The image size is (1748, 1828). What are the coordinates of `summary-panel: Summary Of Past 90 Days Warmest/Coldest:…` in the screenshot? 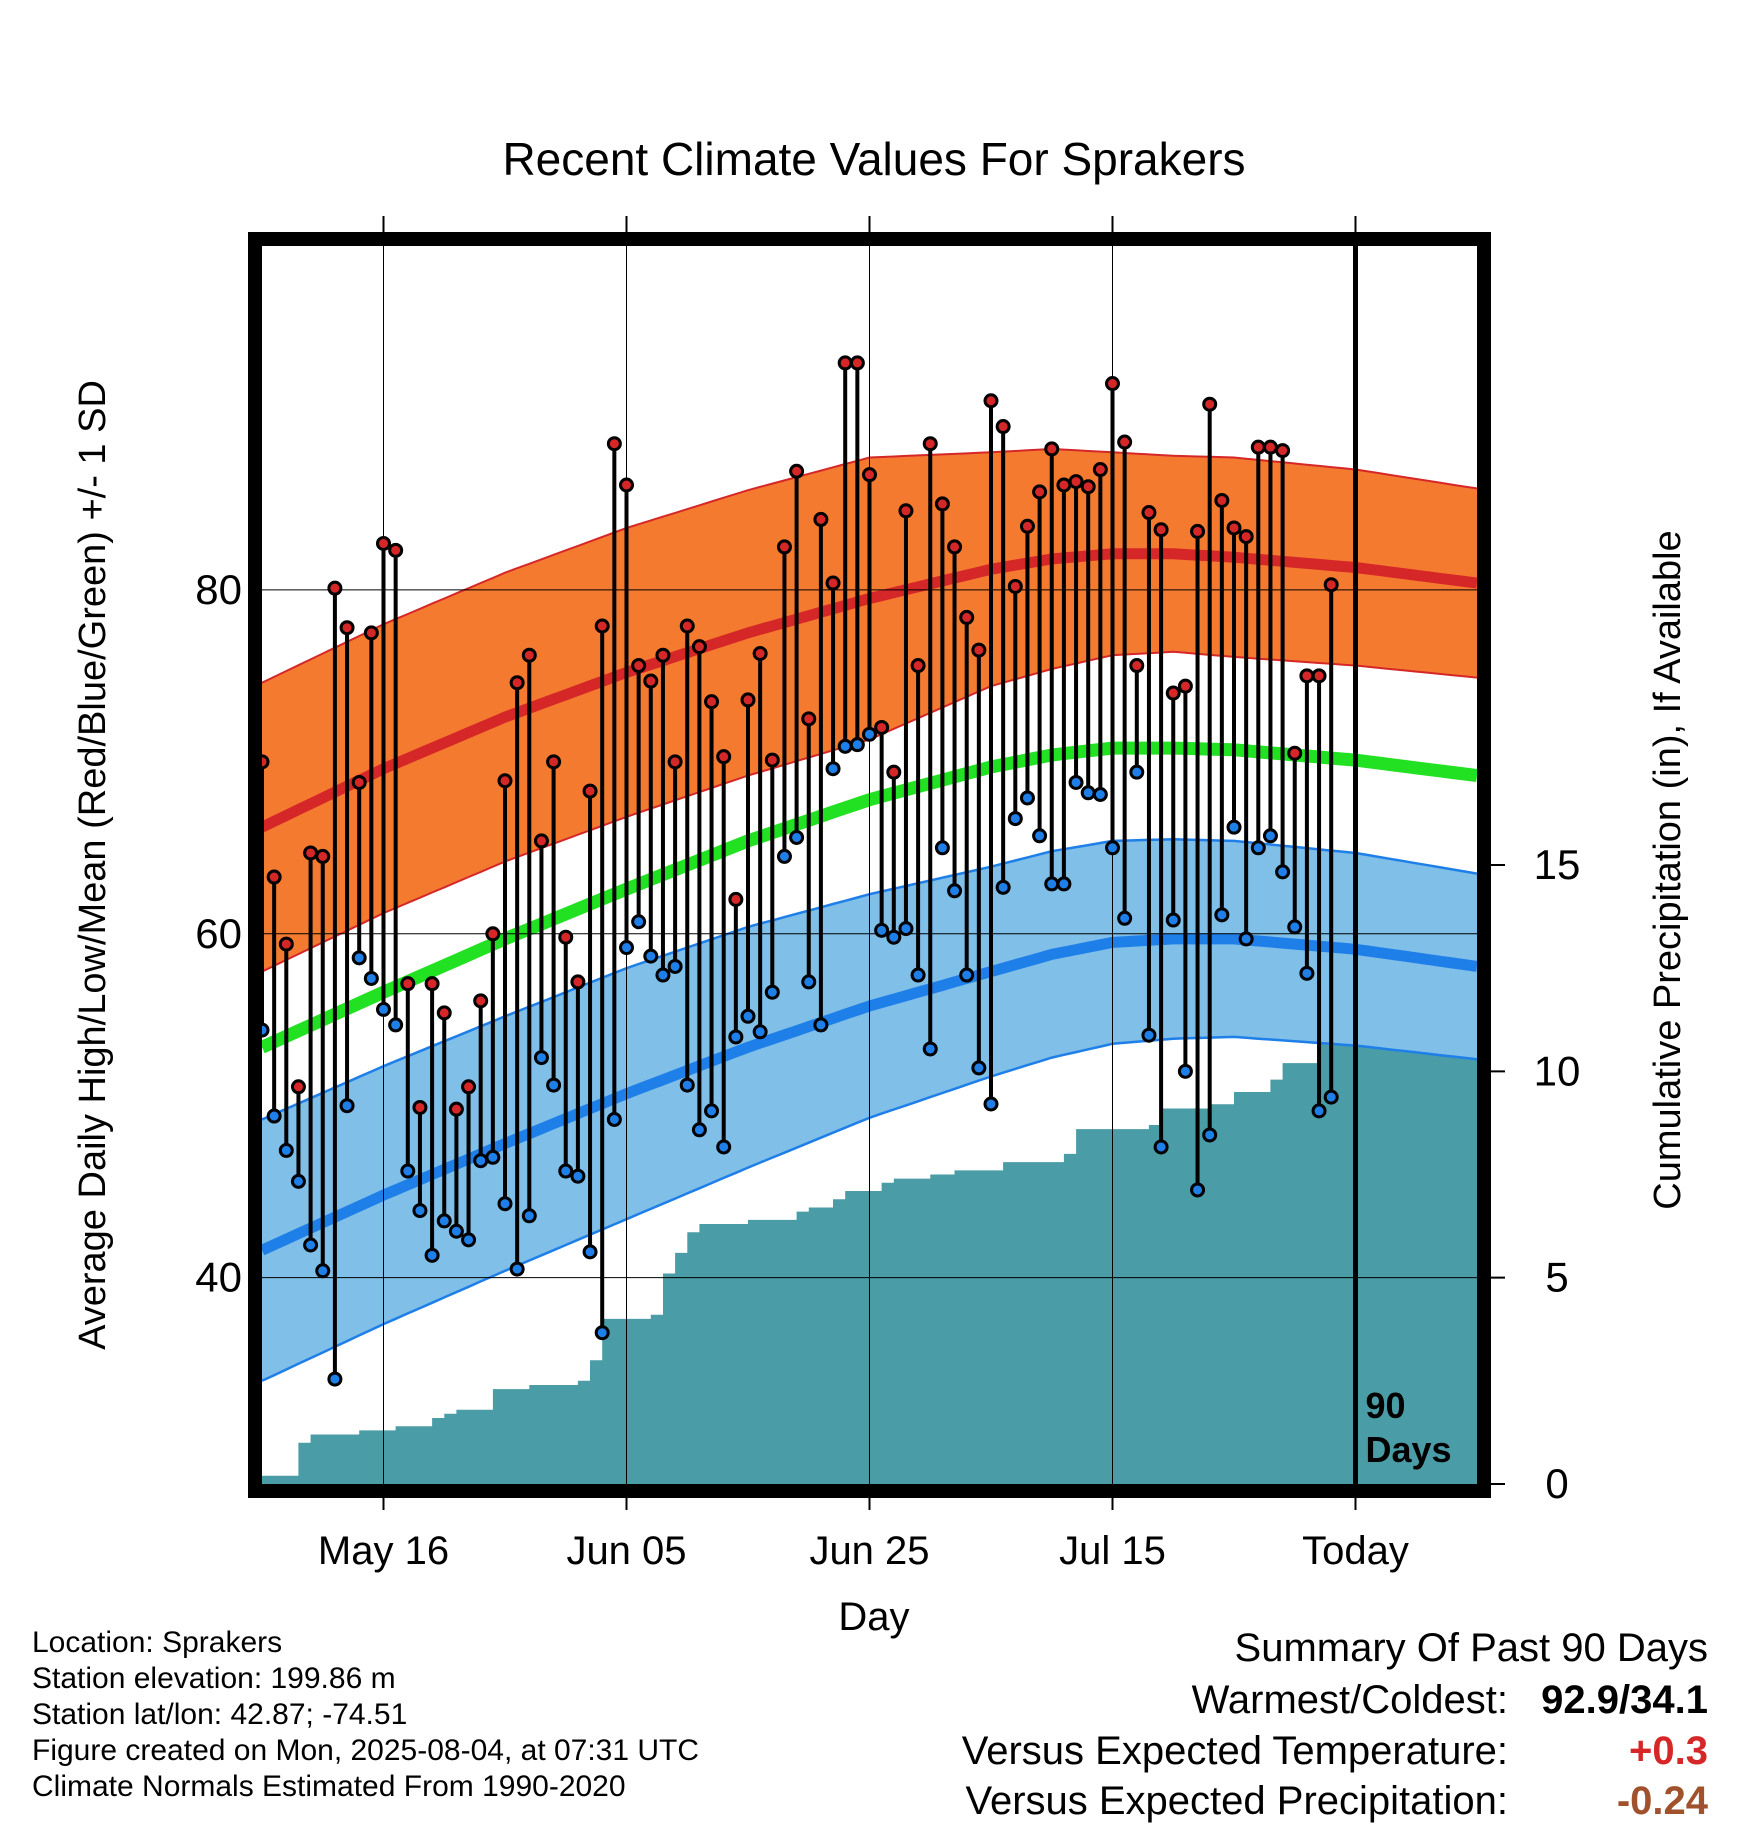 It's located at (1335, 1724).